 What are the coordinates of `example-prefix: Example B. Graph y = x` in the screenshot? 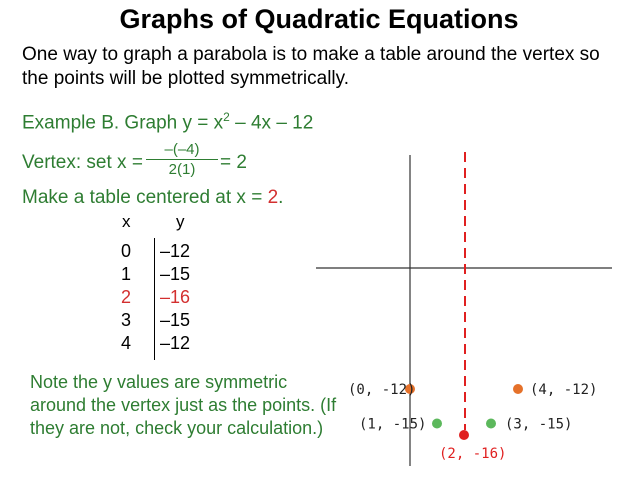 It's located at (123, 123).